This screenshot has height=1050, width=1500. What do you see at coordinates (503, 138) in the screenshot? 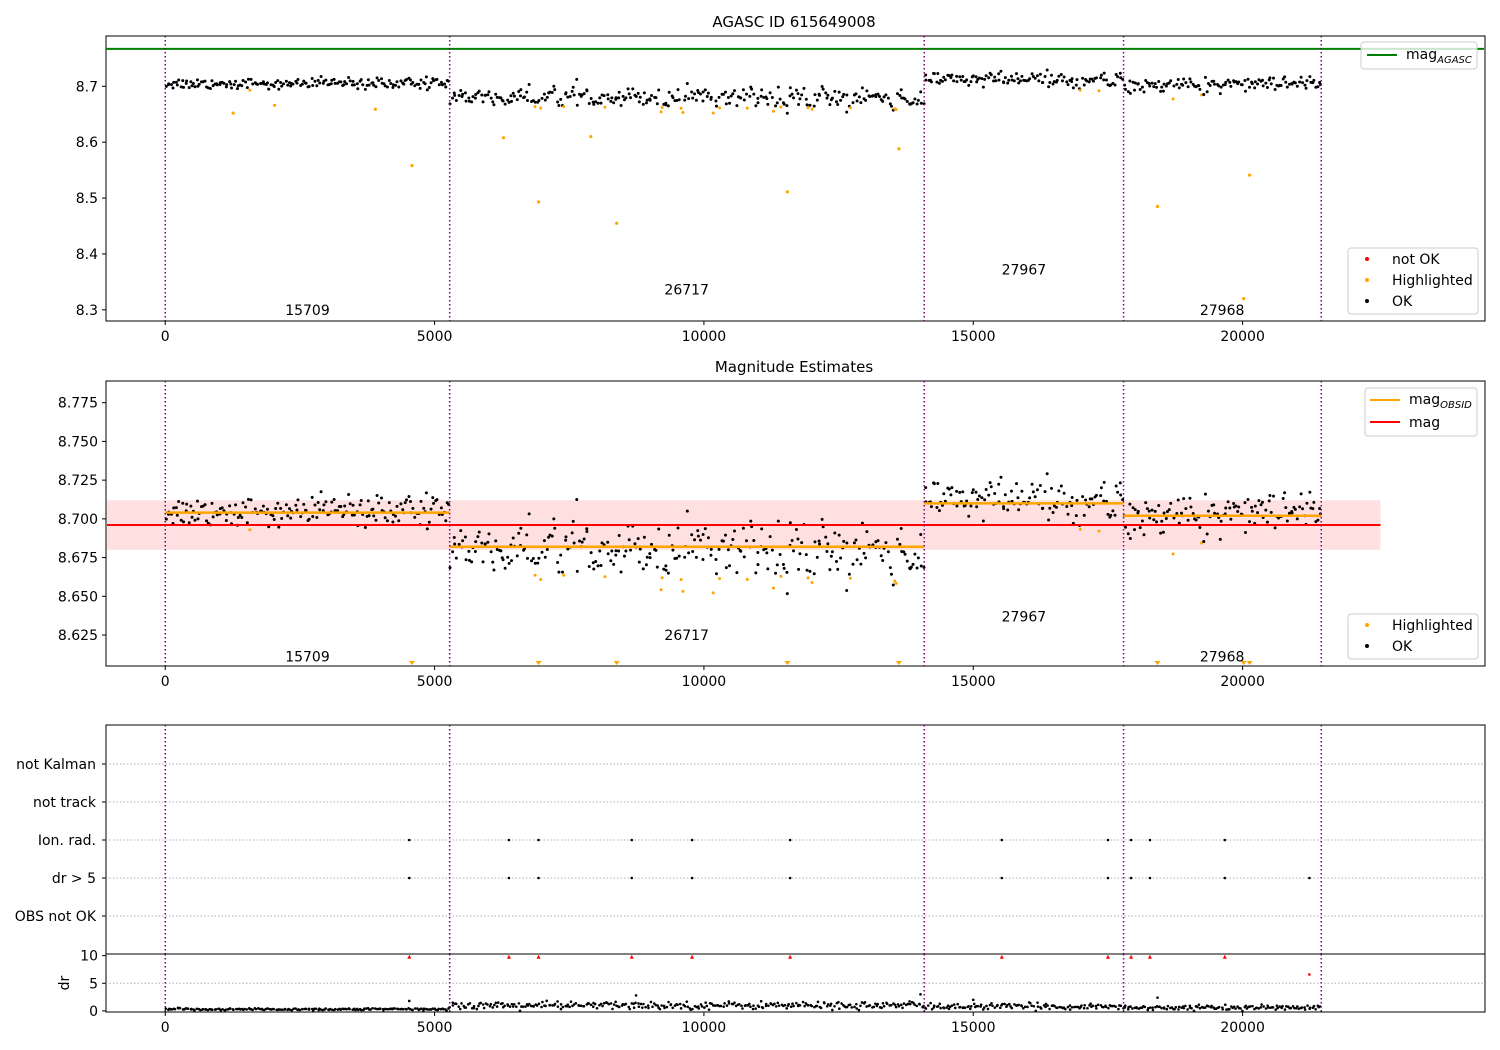
I see `highlighted-outlier-point` at bounding box center [503, 138].